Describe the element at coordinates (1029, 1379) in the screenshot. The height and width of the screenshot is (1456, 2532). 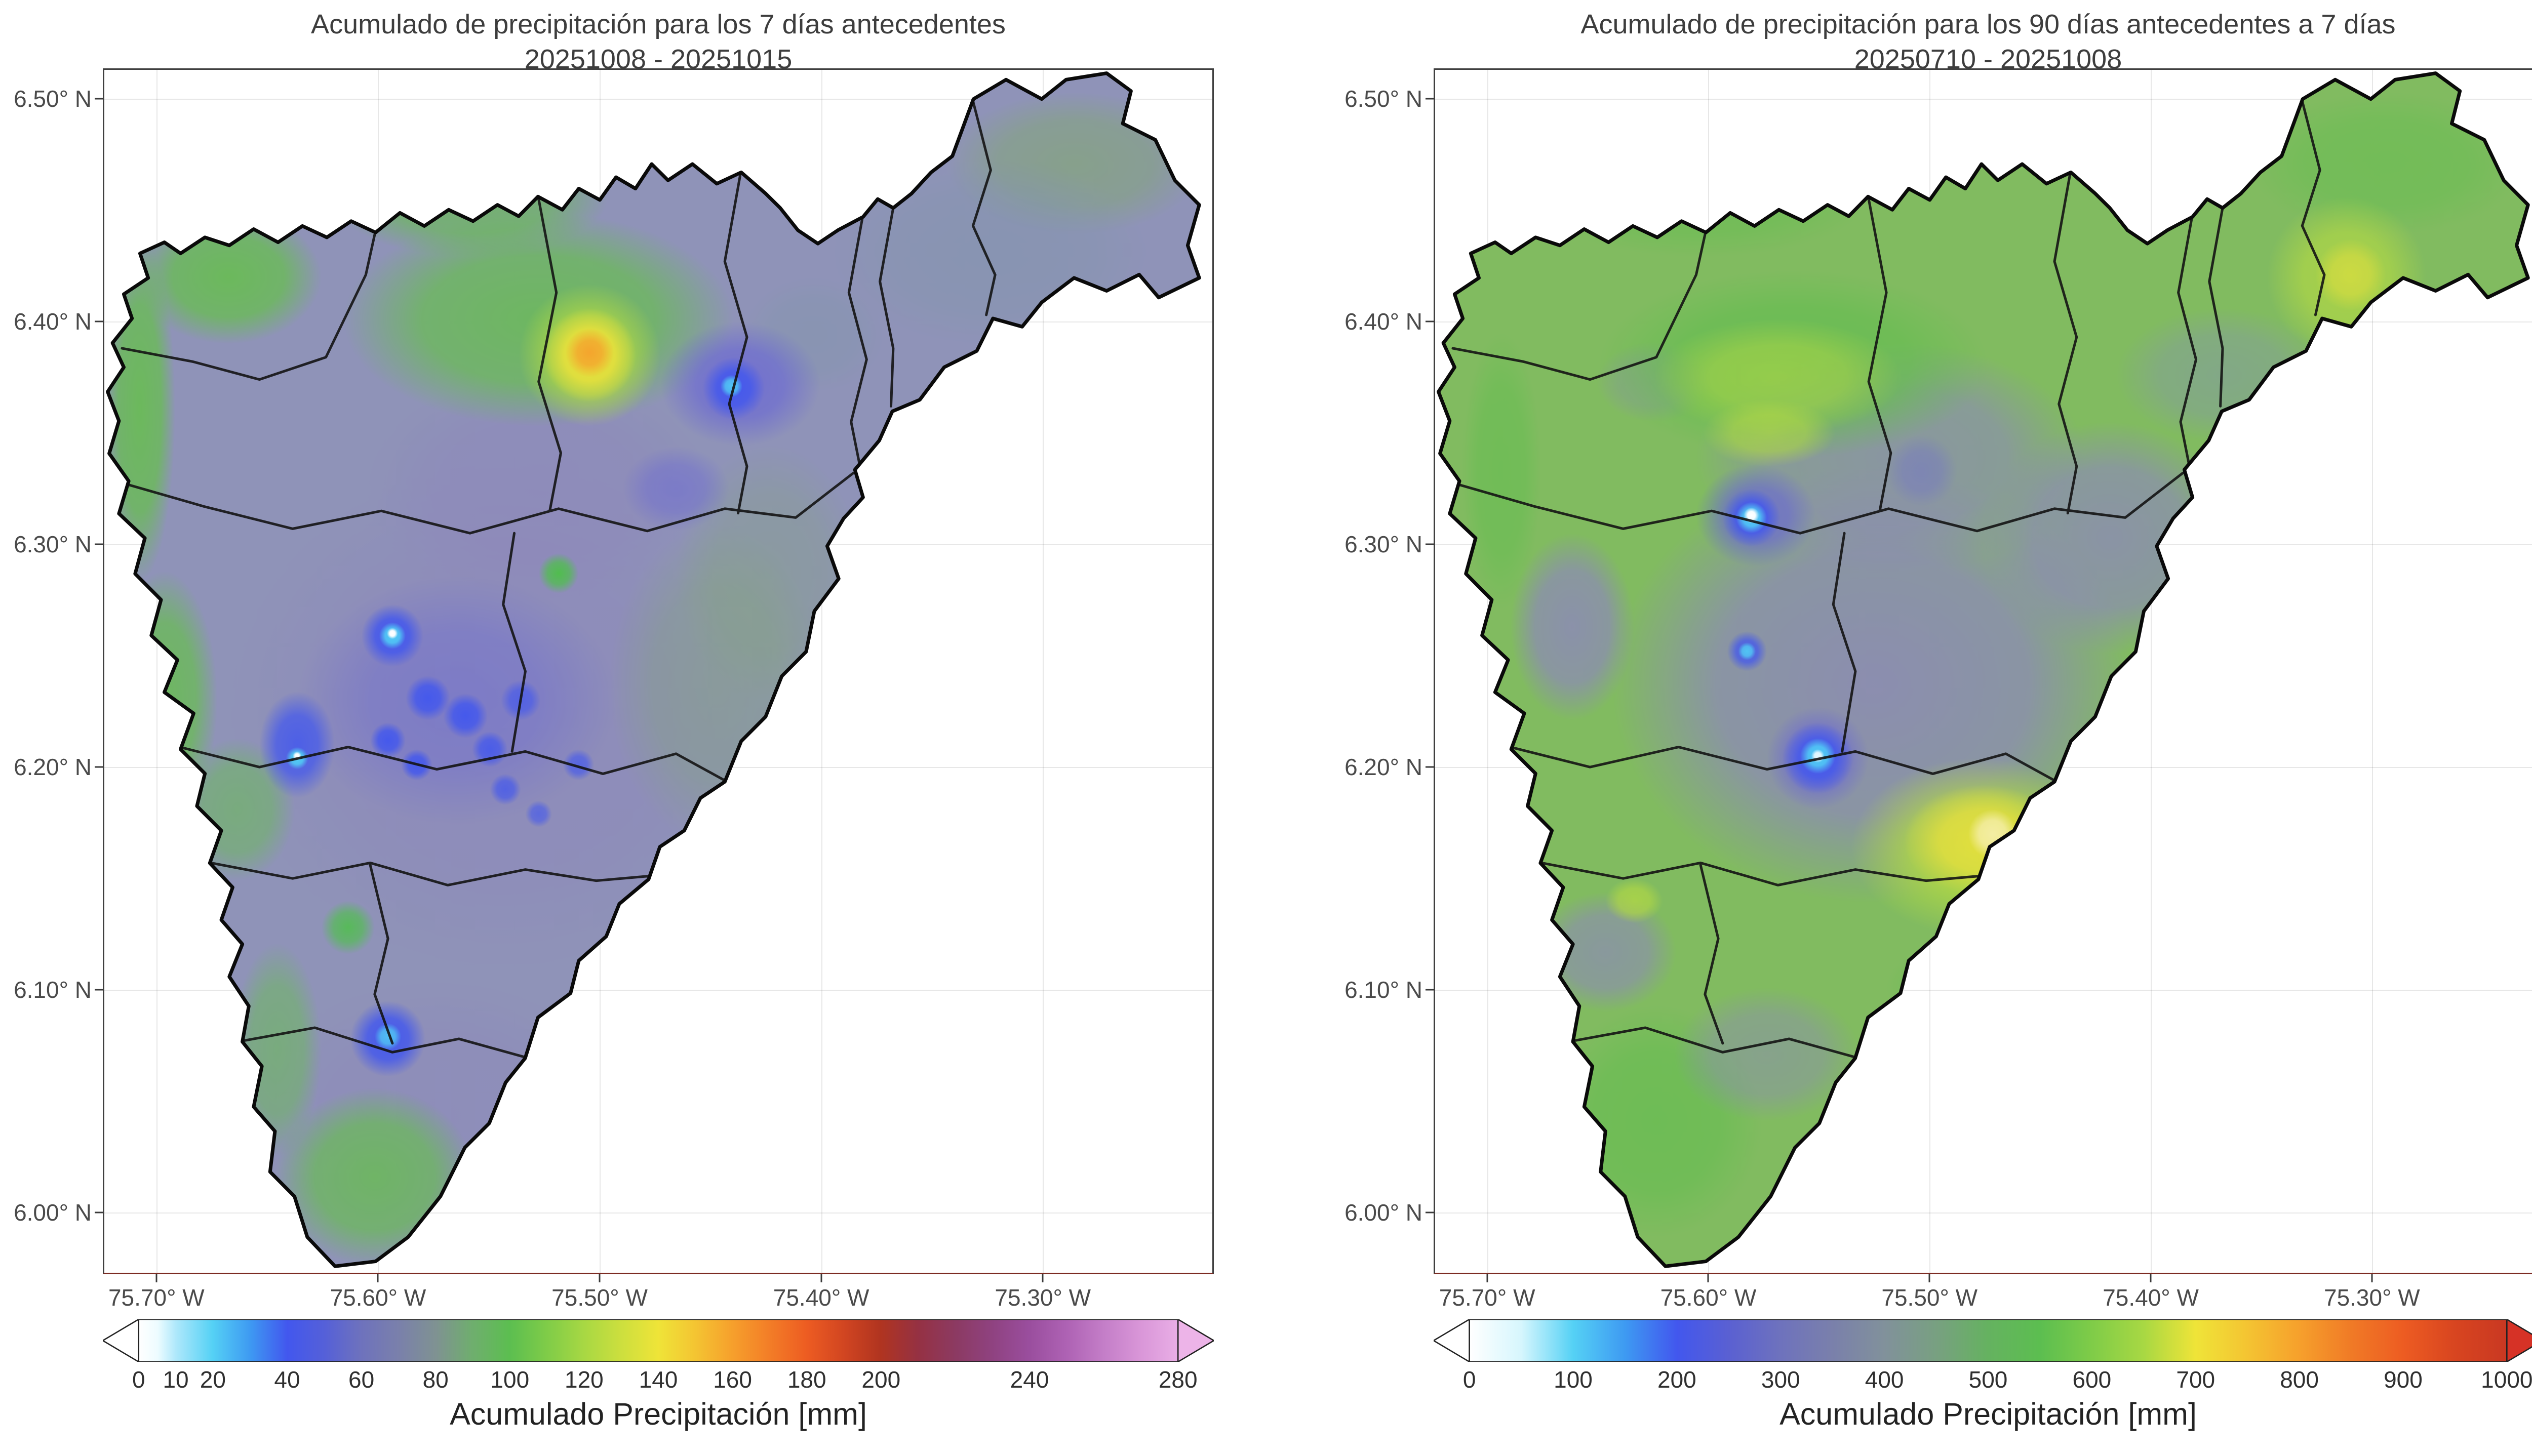
I see `colorbar-tick-label: 240` at that location.